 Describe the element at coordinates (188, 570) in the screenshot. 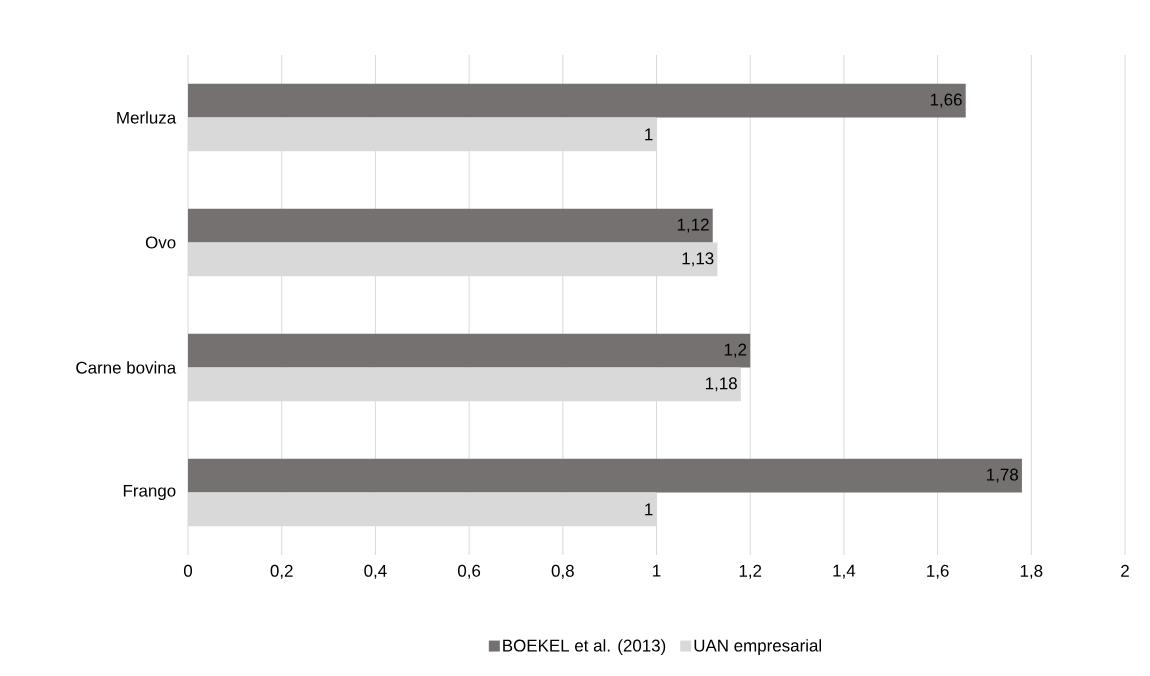

I see `x-tick-label: 0` at that location.